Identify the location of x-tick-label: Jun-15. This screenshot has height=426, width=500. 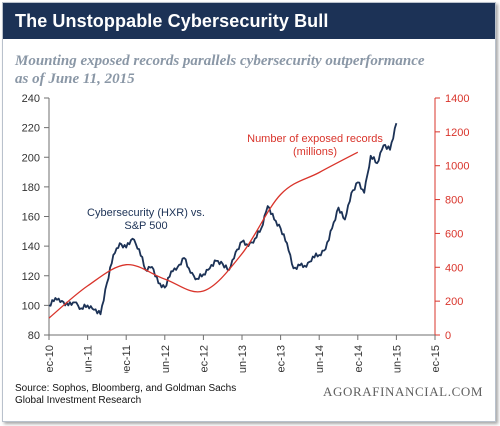
(397, 359).